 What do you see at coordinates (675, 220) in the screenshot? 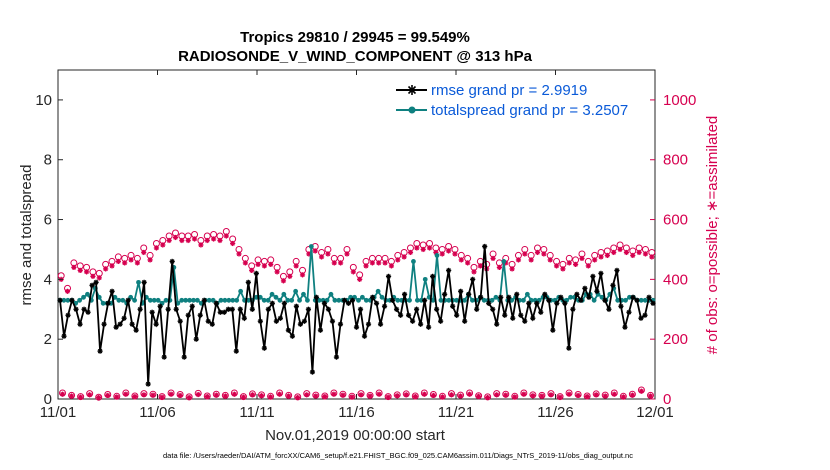
I see `y-right-tick-label: 600` at bounding box center [675, 220].